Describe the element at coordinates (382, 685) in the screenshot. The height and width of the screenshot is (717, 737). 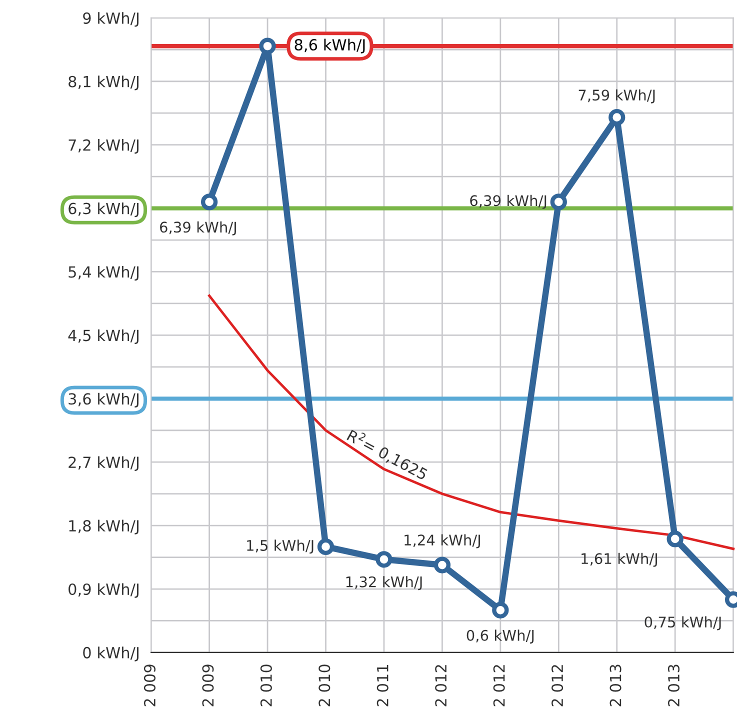
I see `x-tick-label: 2 011` at that location.